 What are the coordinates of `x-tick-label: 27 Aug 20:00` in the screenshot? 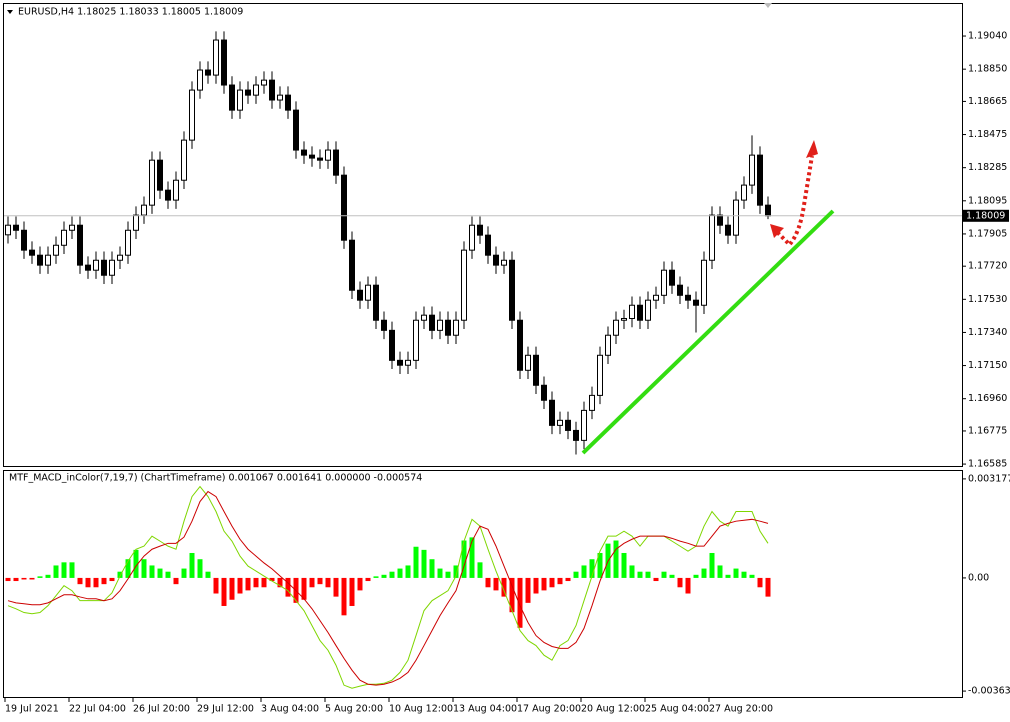 It's located at (741, 709).